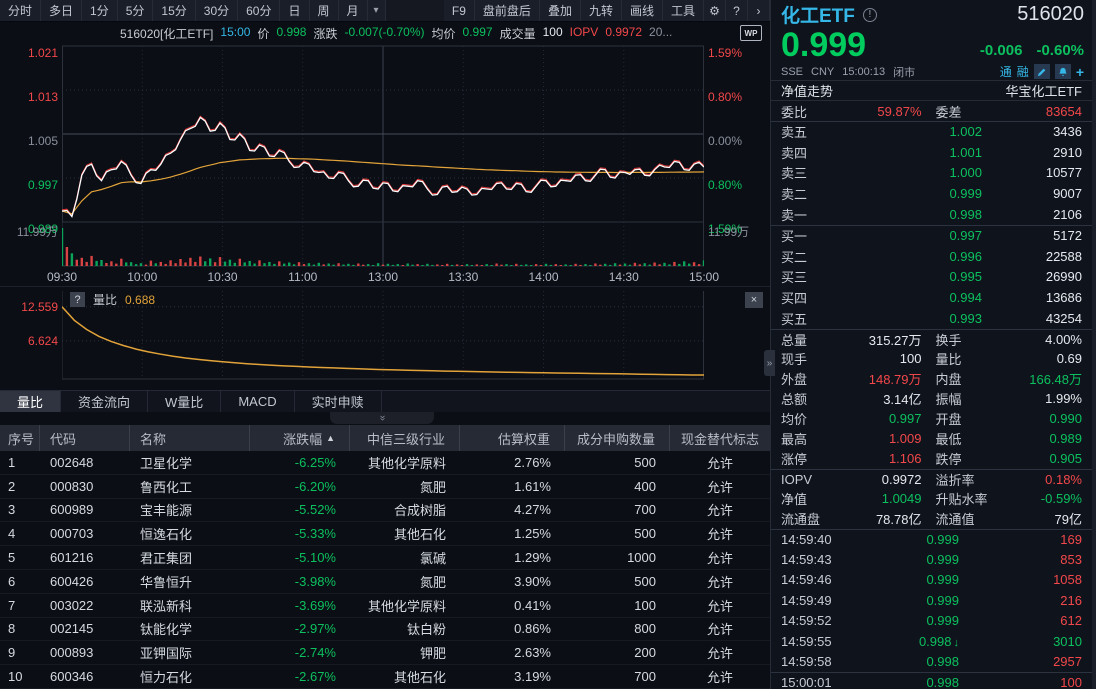  Describe the element at coordinates (1041, 71) in the screenshot. I see `pencil-icon` at that location.